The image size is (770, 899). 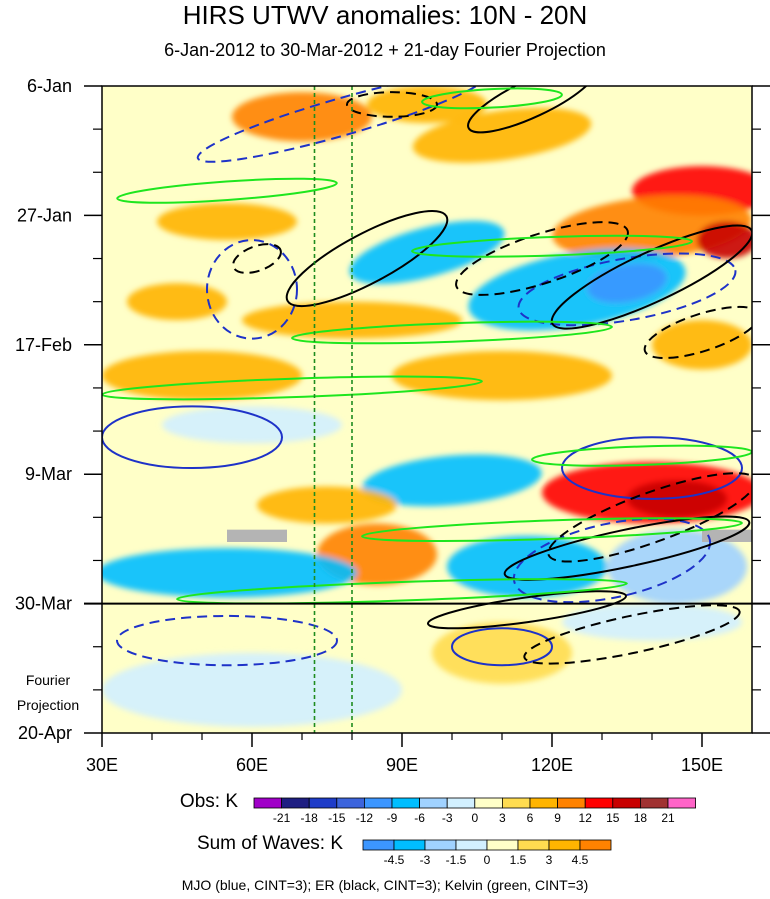 I want to click on chart-title: HIRS UTWV anomalies: 10N - 20N, so click(x=385, y=15).